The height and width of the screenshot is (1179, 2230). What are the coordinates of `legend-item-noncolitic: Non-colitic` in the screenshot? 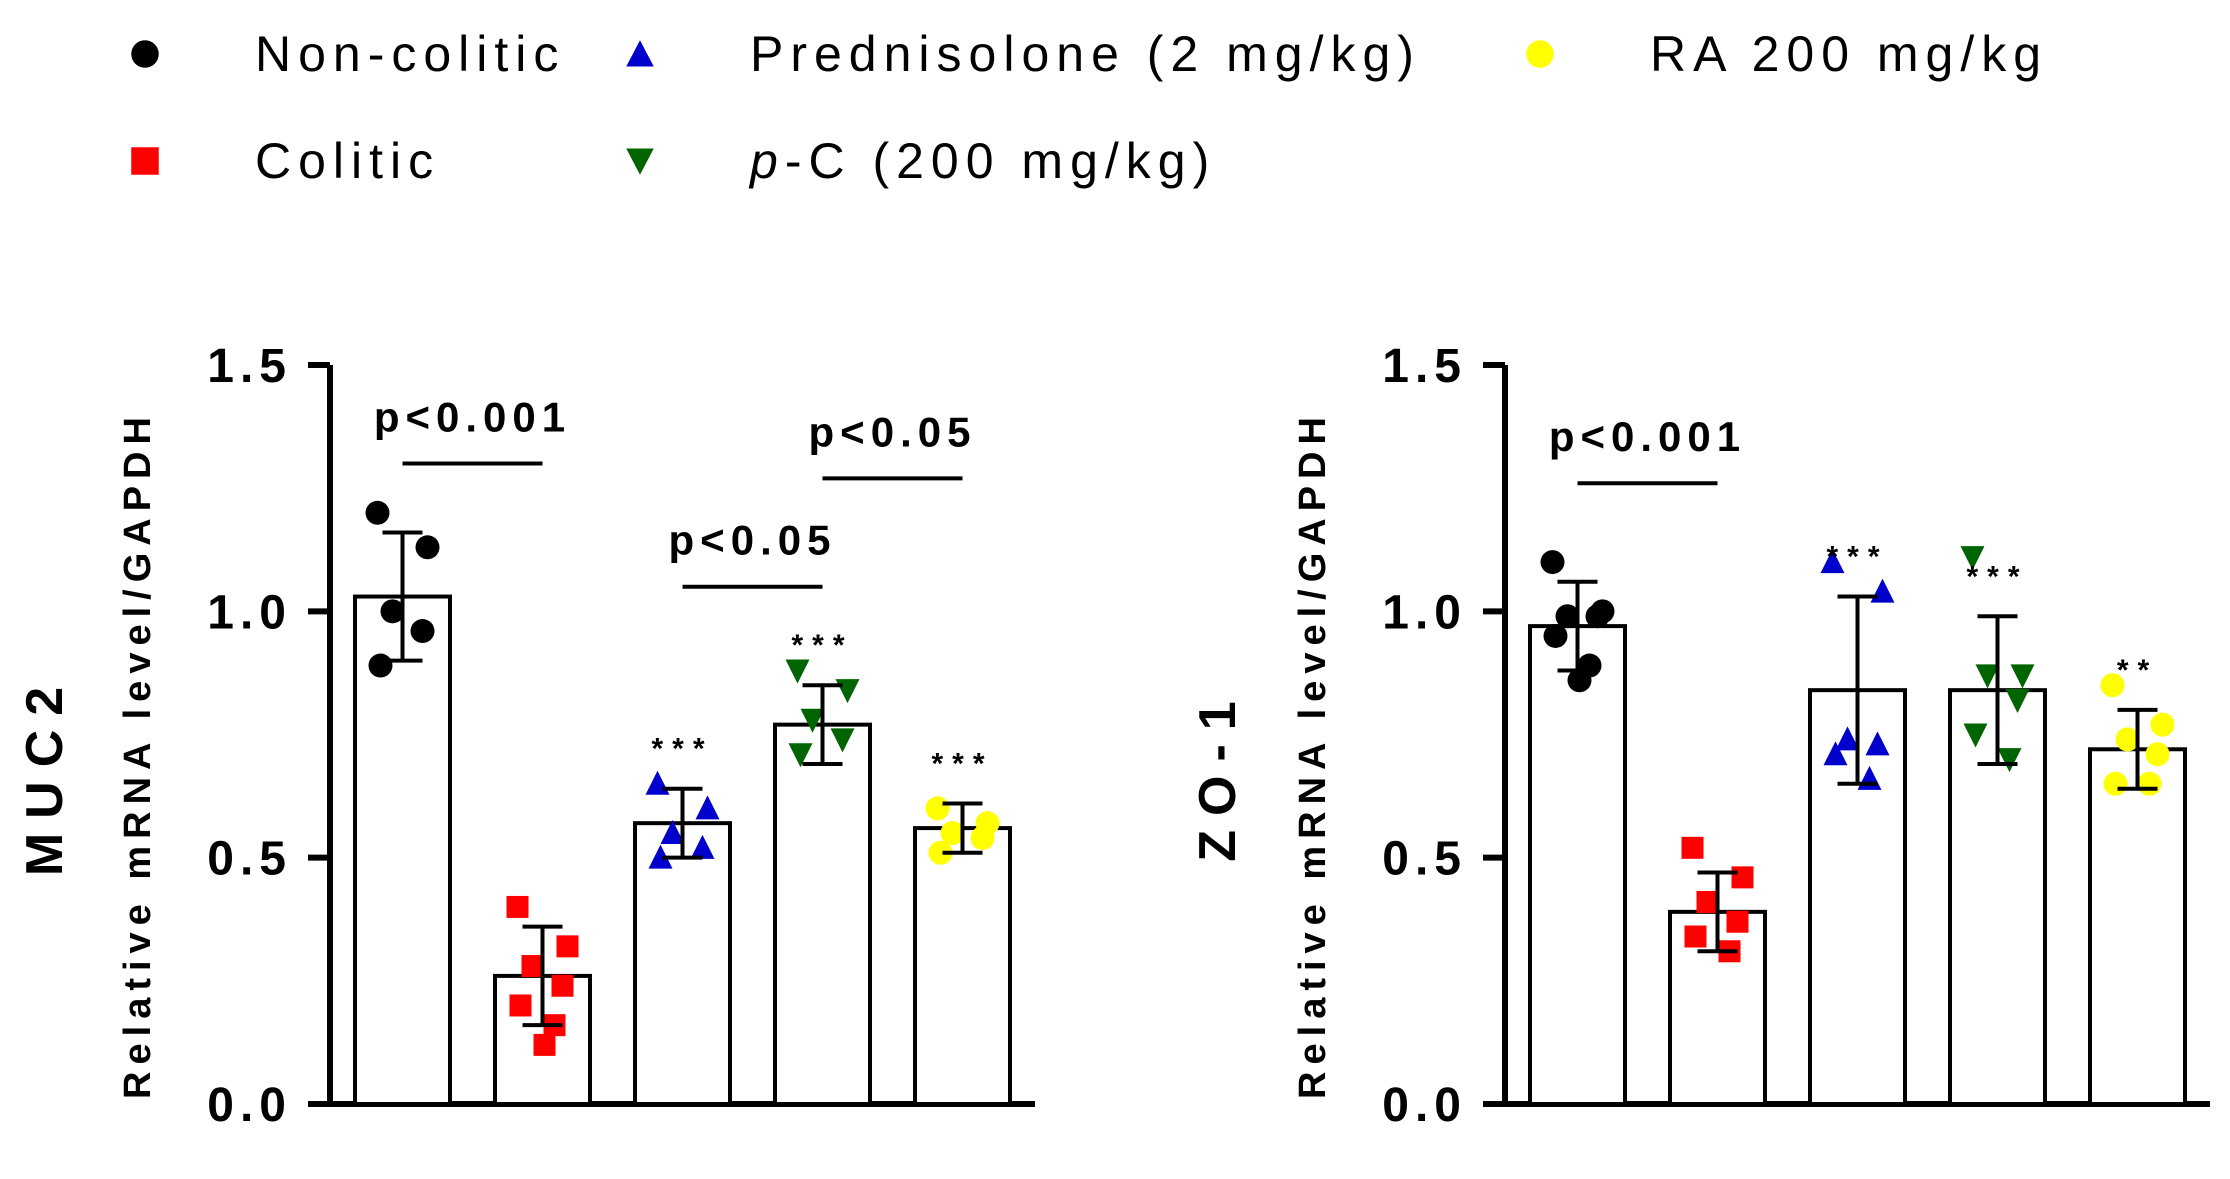 It's located at (347, 54).